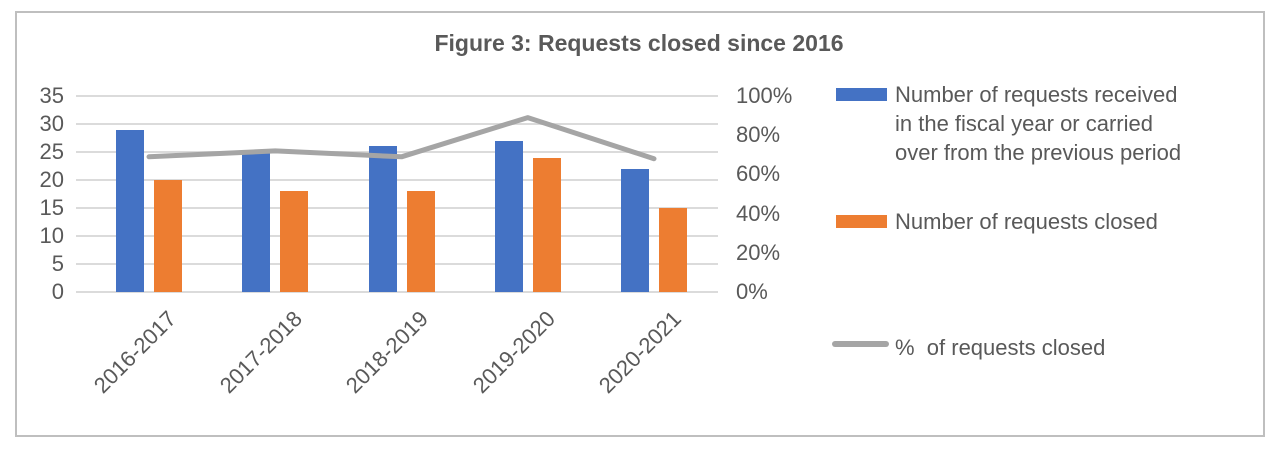 The image size is (1275, 453). I want to click on bar-received-2017-2018, so click(256, 222).